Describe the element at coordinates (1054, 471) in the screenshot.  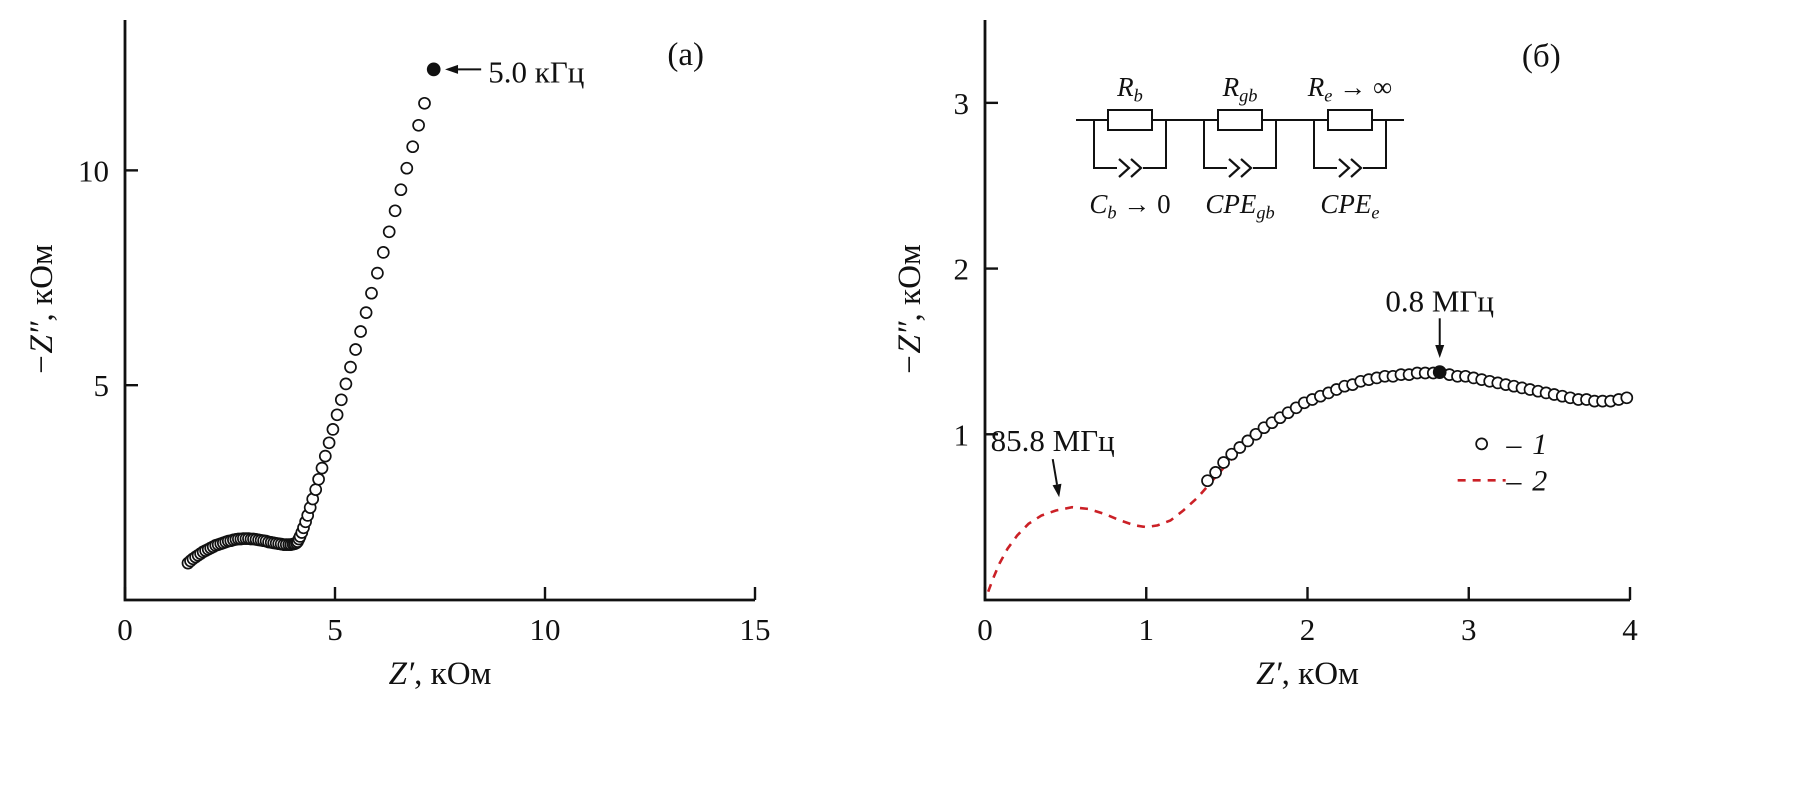
I see `annotation-arrow-shaft` at that location.